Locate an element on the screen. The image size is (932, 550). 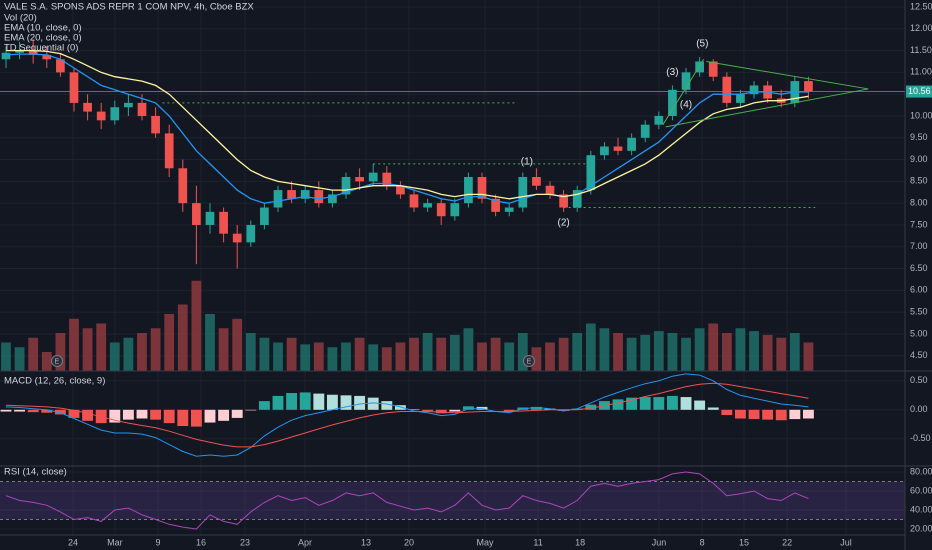
x-tick-label: 23 is located at coordinates (245, 542).